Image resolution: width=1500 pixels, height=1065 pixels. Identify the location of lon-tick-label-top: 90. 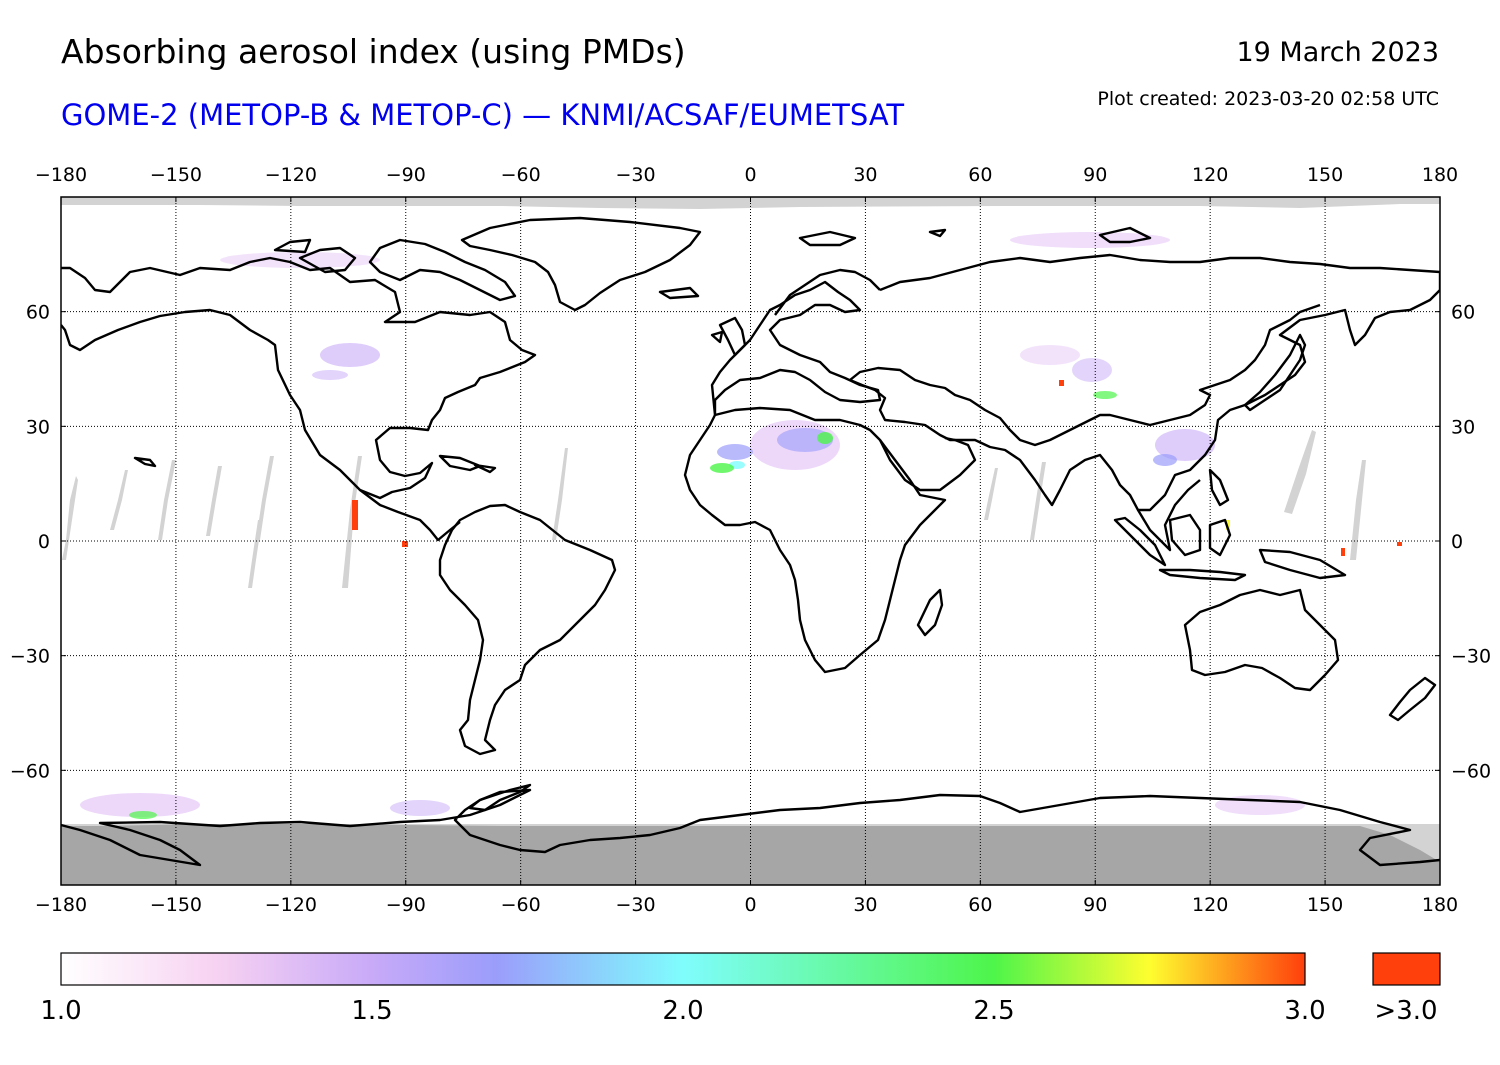
(1095, 175).